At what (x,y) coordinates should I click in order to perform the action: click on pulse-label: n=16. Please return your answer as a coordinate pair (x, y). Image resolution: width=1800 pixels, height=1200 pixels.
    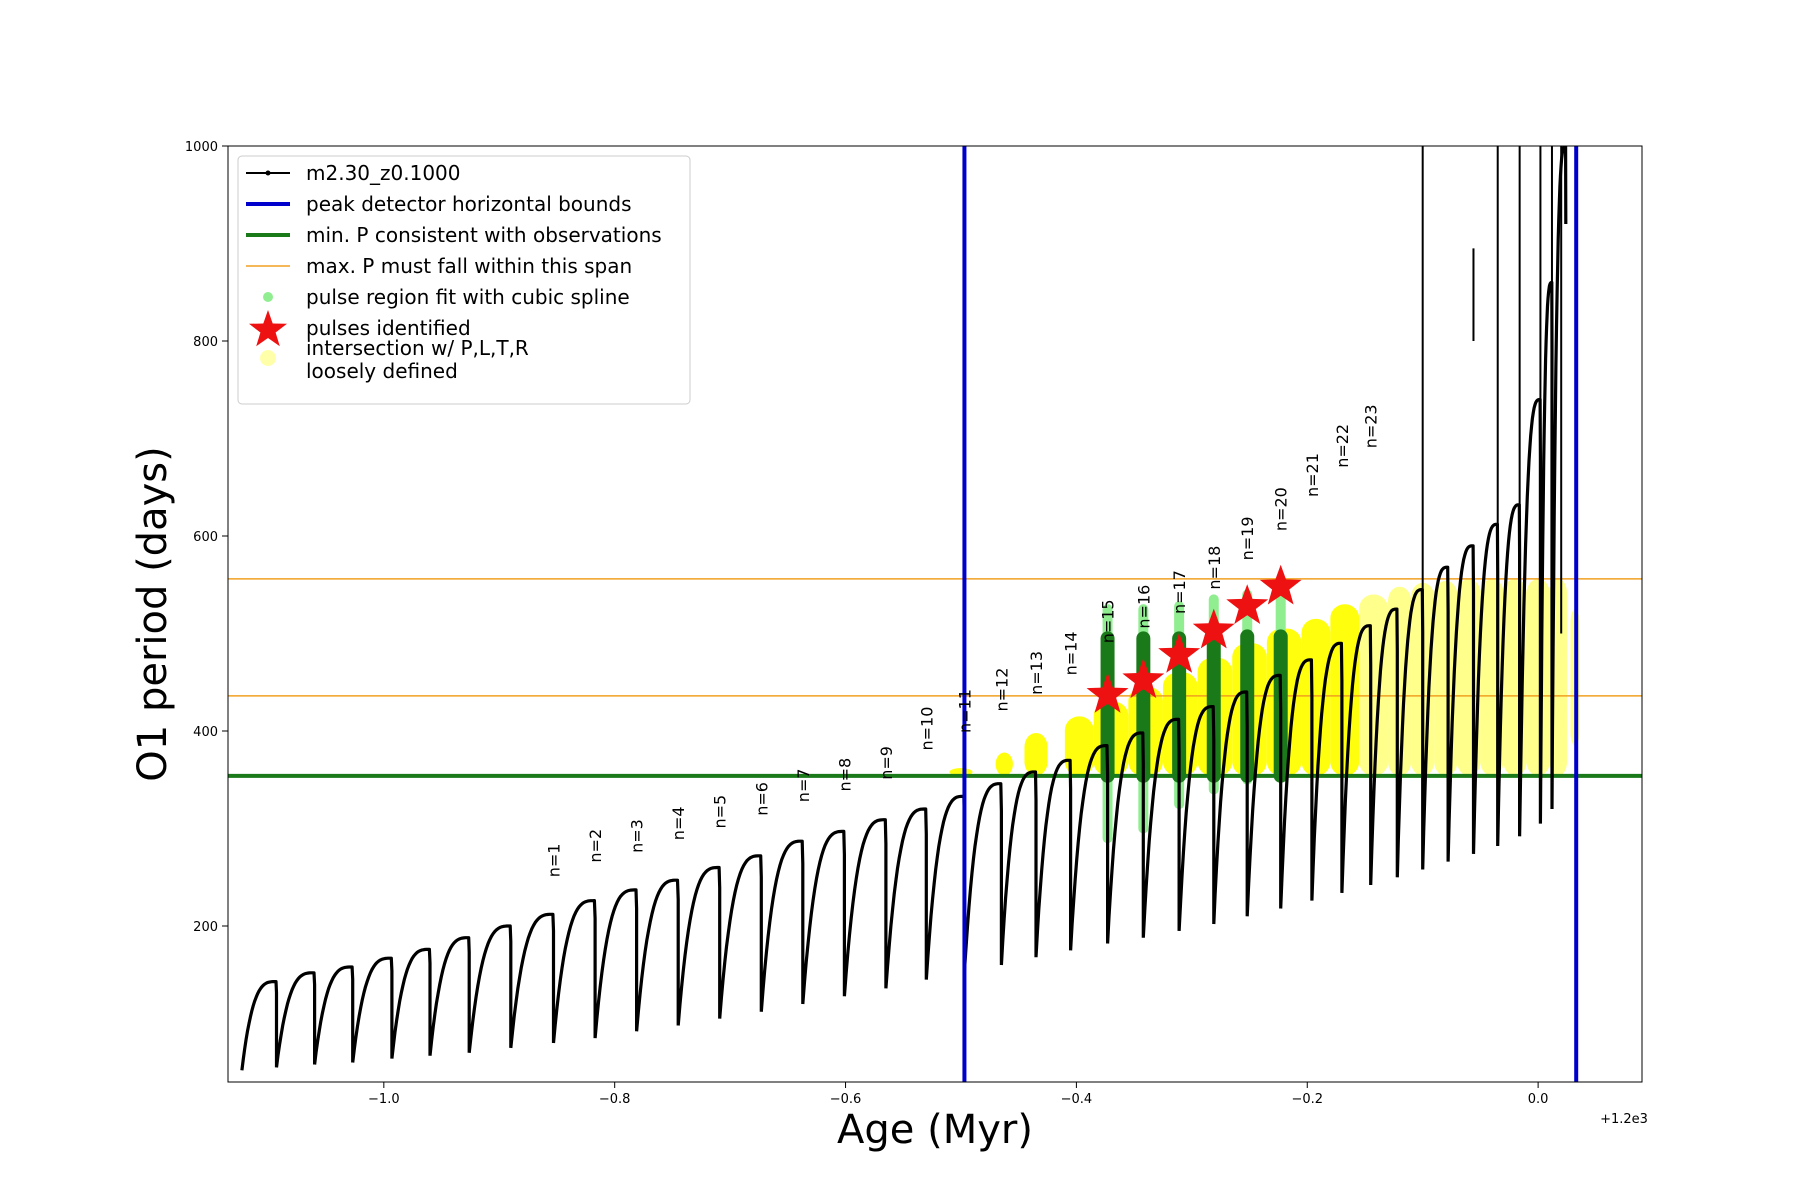
    Looking at the image, I should click on (1143, 607).